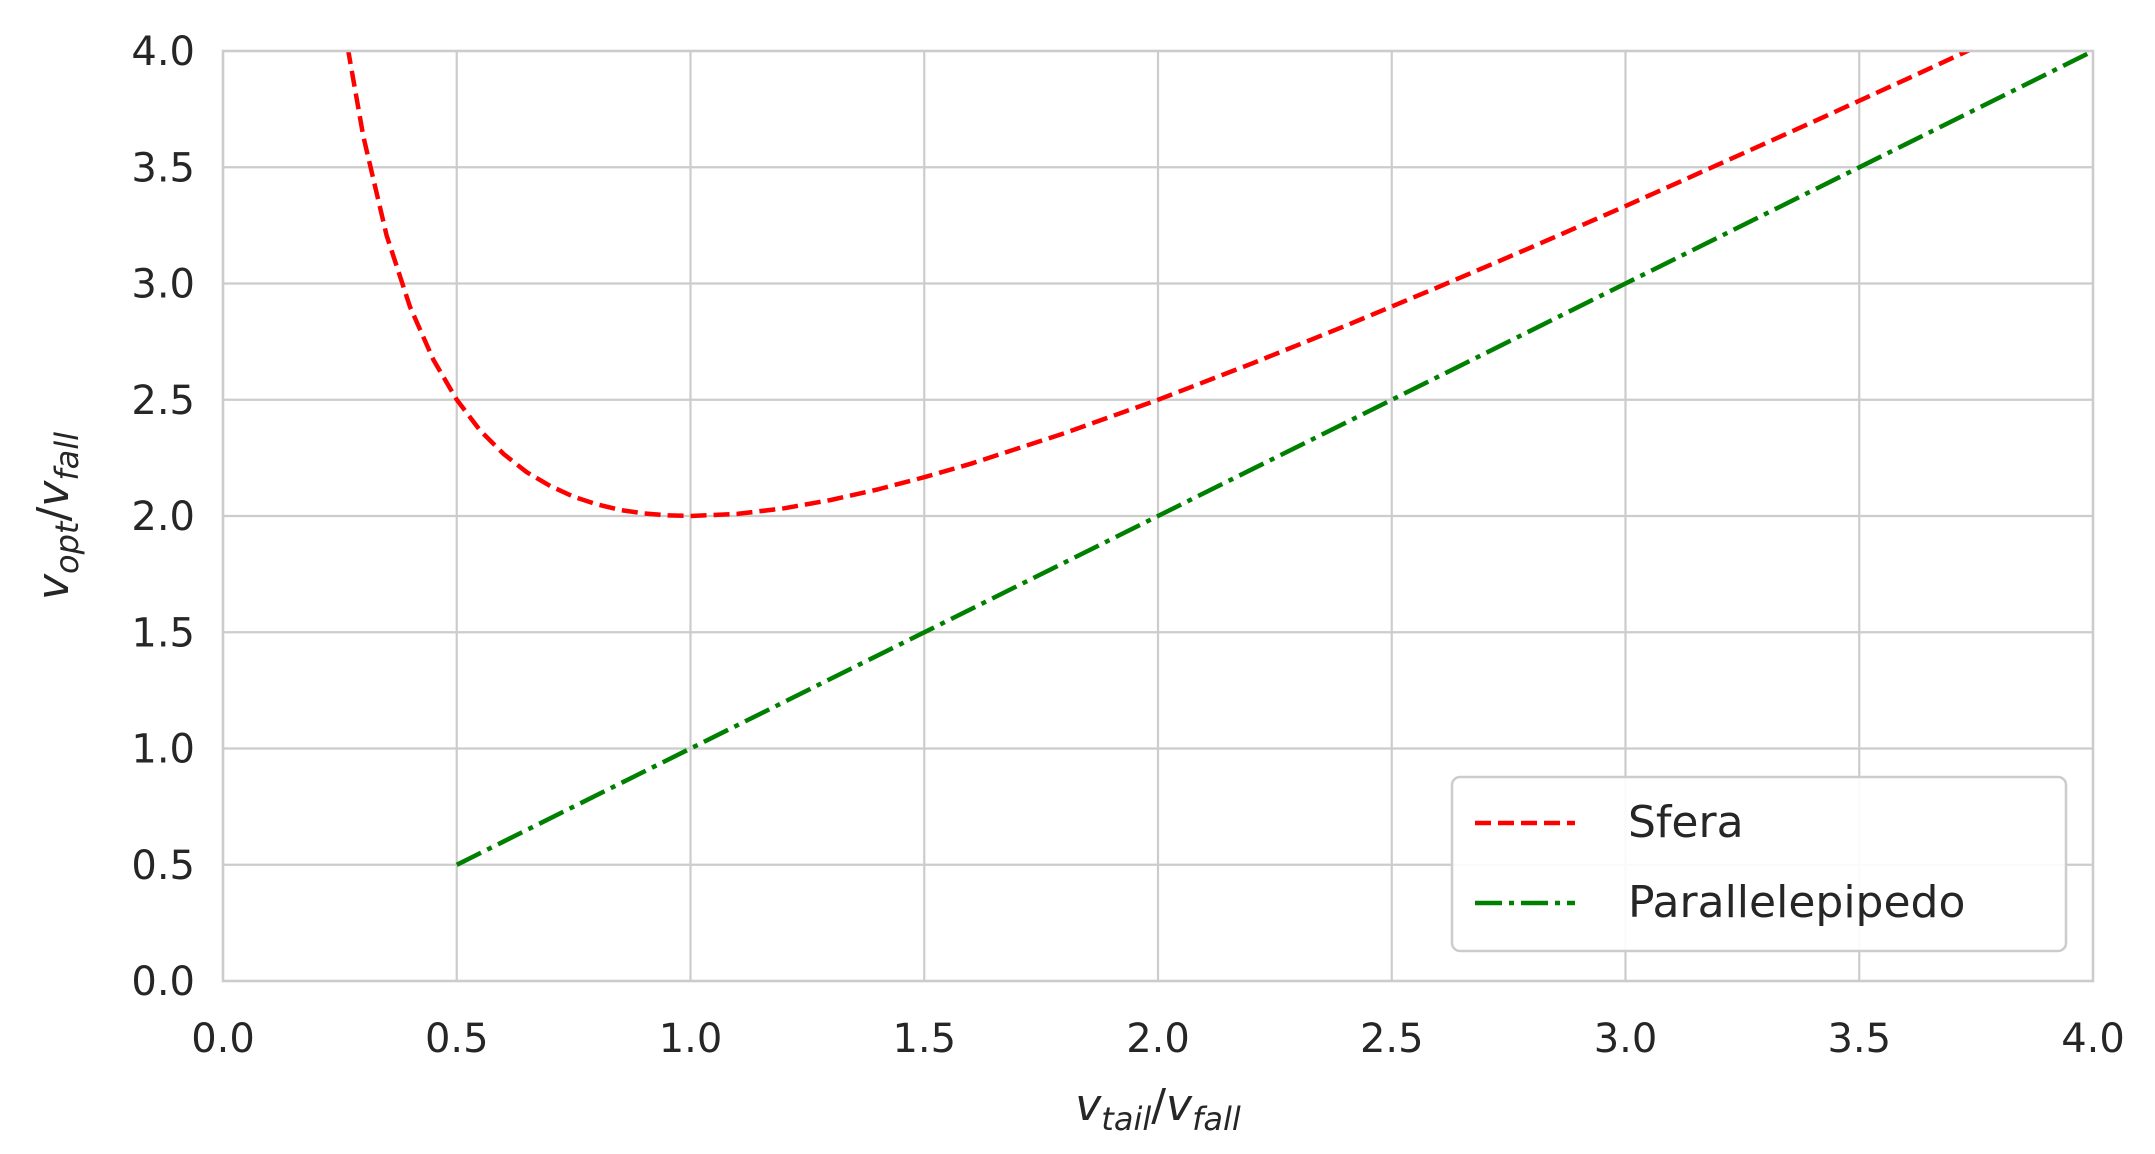 This screenshot has width=2155, height=1154. I want to click on y-tick-label: 4.0, so click(163, 52).